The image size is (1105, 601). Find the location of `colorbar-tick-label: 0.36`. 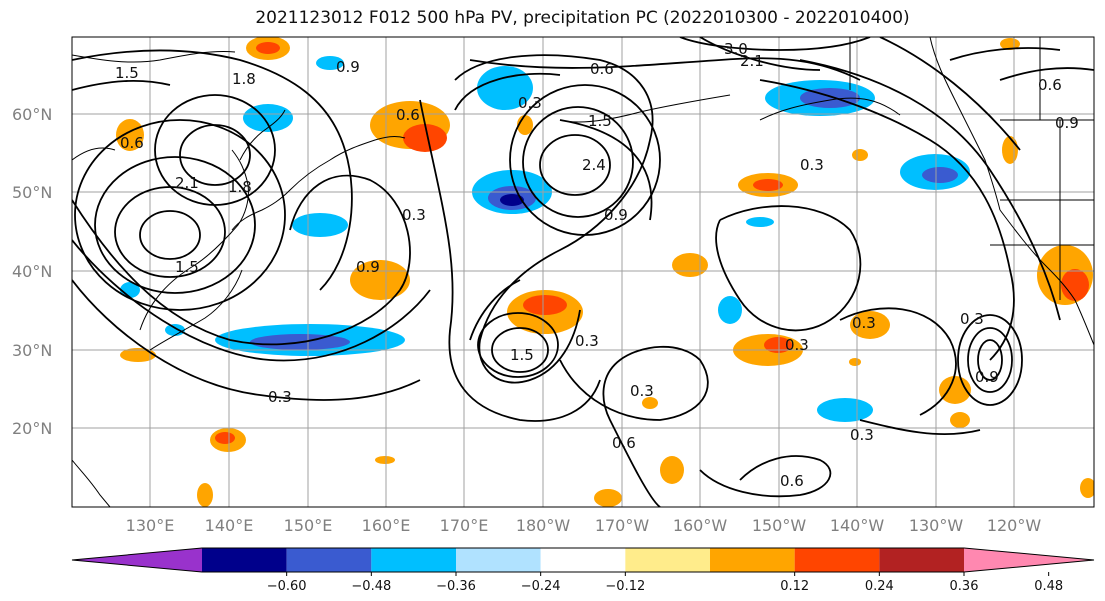

colorbar-tick-label: 0.36 is located at coordinates (964, 586).